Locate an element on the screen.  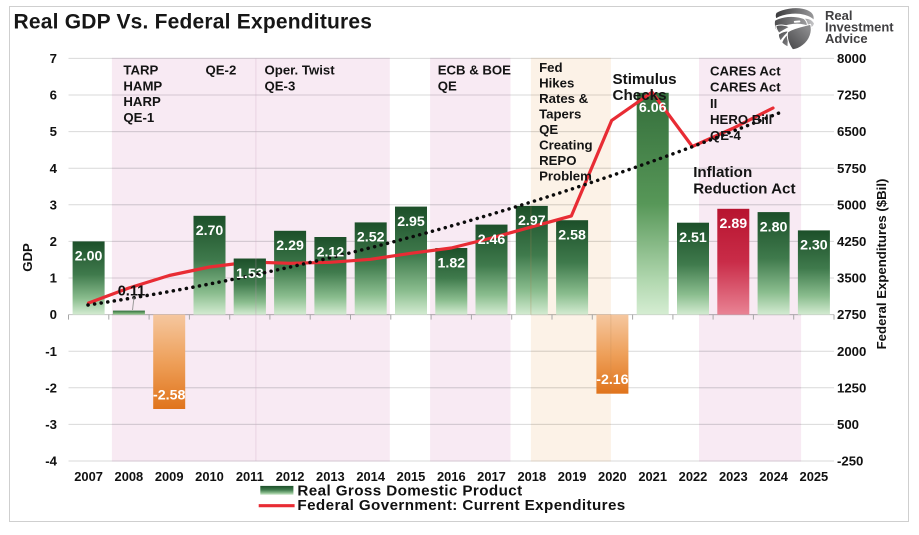
svg-text: 4 is located at coordinates (54, 168).